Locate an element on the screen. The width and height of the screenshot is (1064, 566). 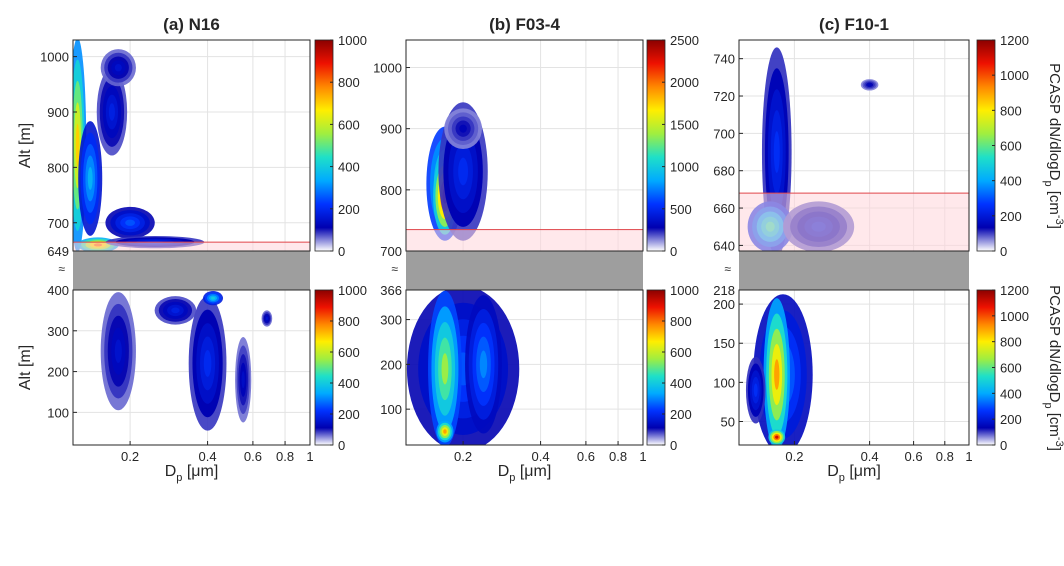
ytick-label: 740 is located at coordinates (724, 59).